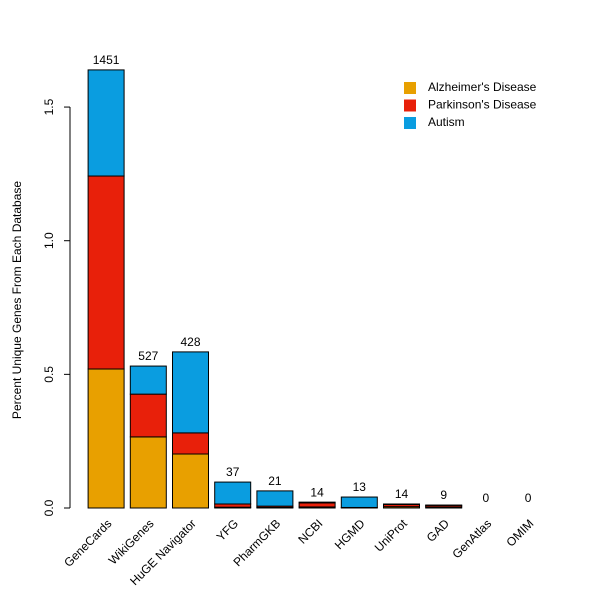 This screenshot has height=605, width=600. Describe the element at coordinates (471, 538) in the screenshot. I see `x-tick-label: GenAtlas` at that location.